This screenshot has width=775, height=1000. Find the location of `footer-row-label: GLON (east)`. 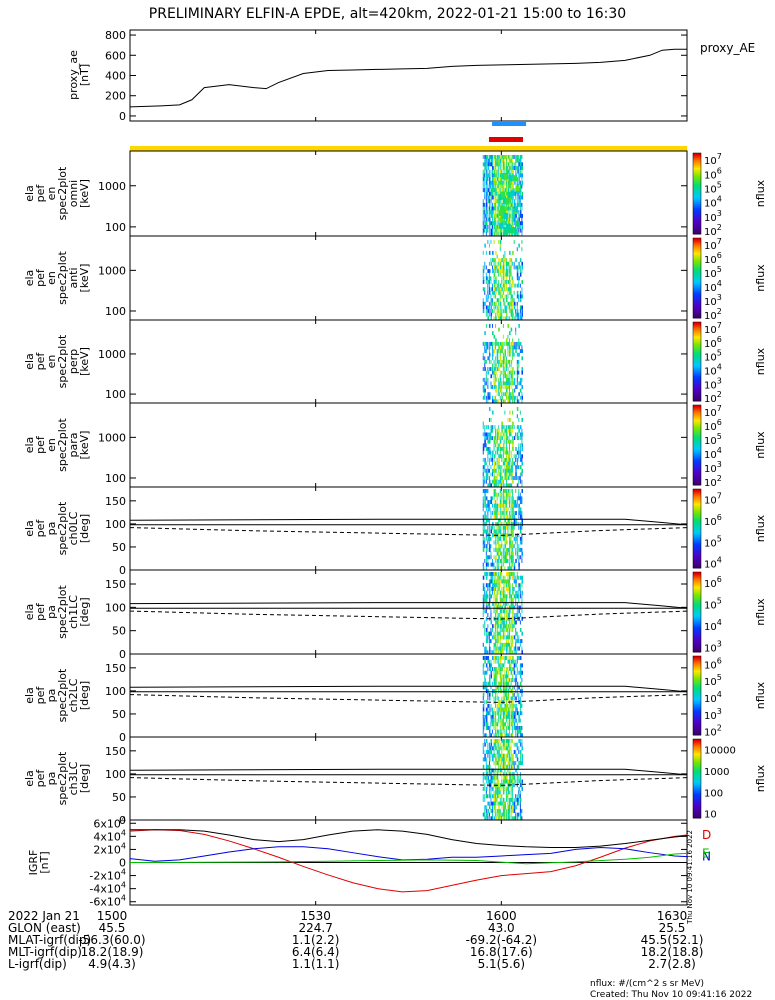

footer-row-label: GLON (east) is located at coordinates (44, 928).